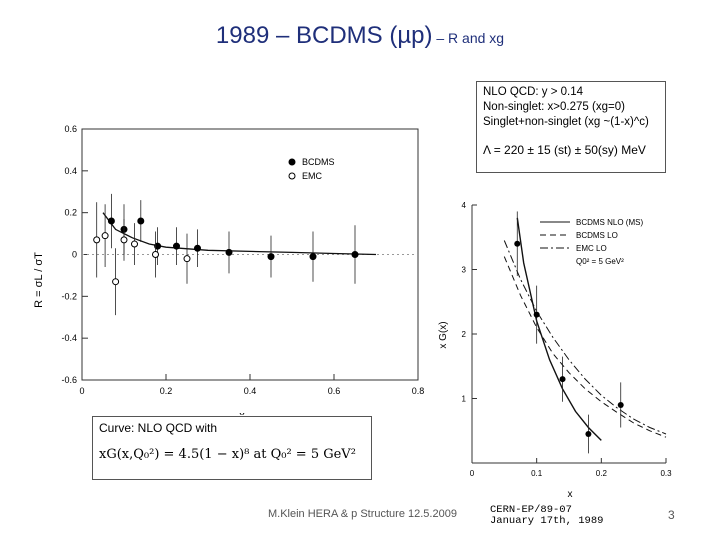 Image resolution: width=720 pixels, height=540 pixels. What do you see at coordinates (472, 473) in the screenshot?
I see `xg-xtick-label: 0` at bounding box center [472, 473].